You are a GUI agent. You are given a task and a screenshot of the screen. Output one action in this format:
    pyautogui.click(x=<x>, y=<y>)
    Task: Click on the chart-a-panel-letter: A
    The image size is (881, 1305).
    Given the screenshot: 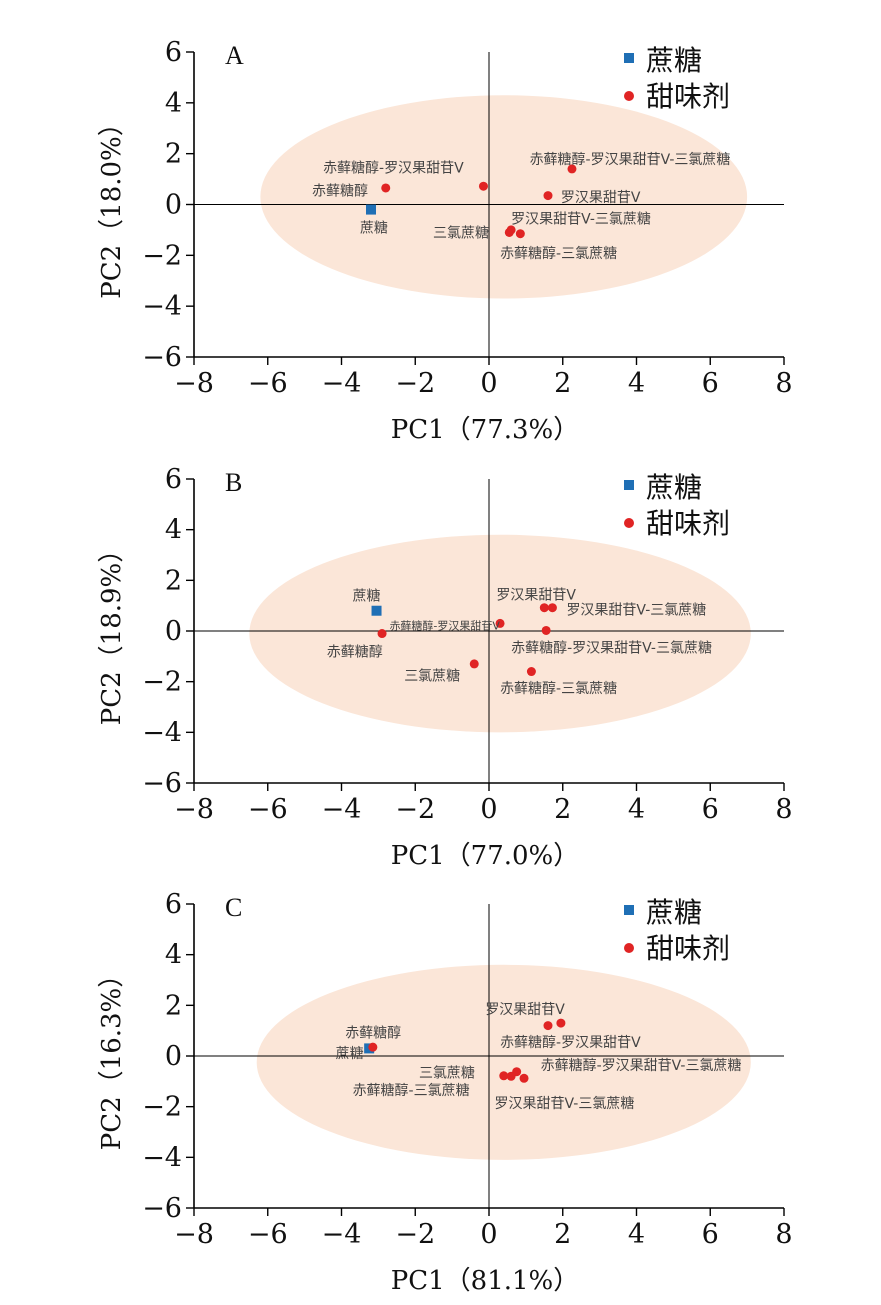 What is the action you would take?
    pyautogui.click(x=234, y=55)
    